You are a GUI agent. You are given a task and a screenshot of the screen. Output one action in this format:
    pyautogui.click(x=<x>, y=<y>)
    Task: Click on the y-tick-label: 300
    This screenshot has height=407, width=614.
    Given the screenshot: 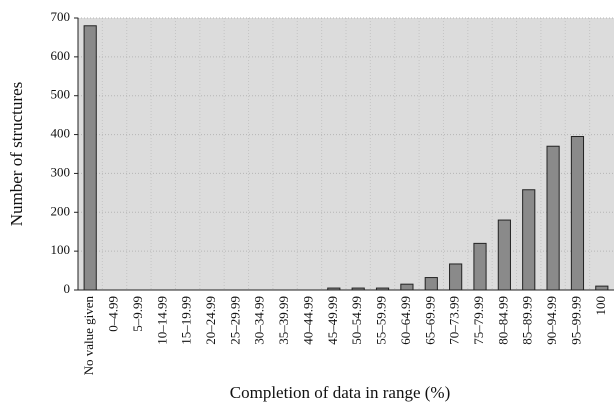 What is the action you would take?
    pyautogui.click(x=61, y=171)
    